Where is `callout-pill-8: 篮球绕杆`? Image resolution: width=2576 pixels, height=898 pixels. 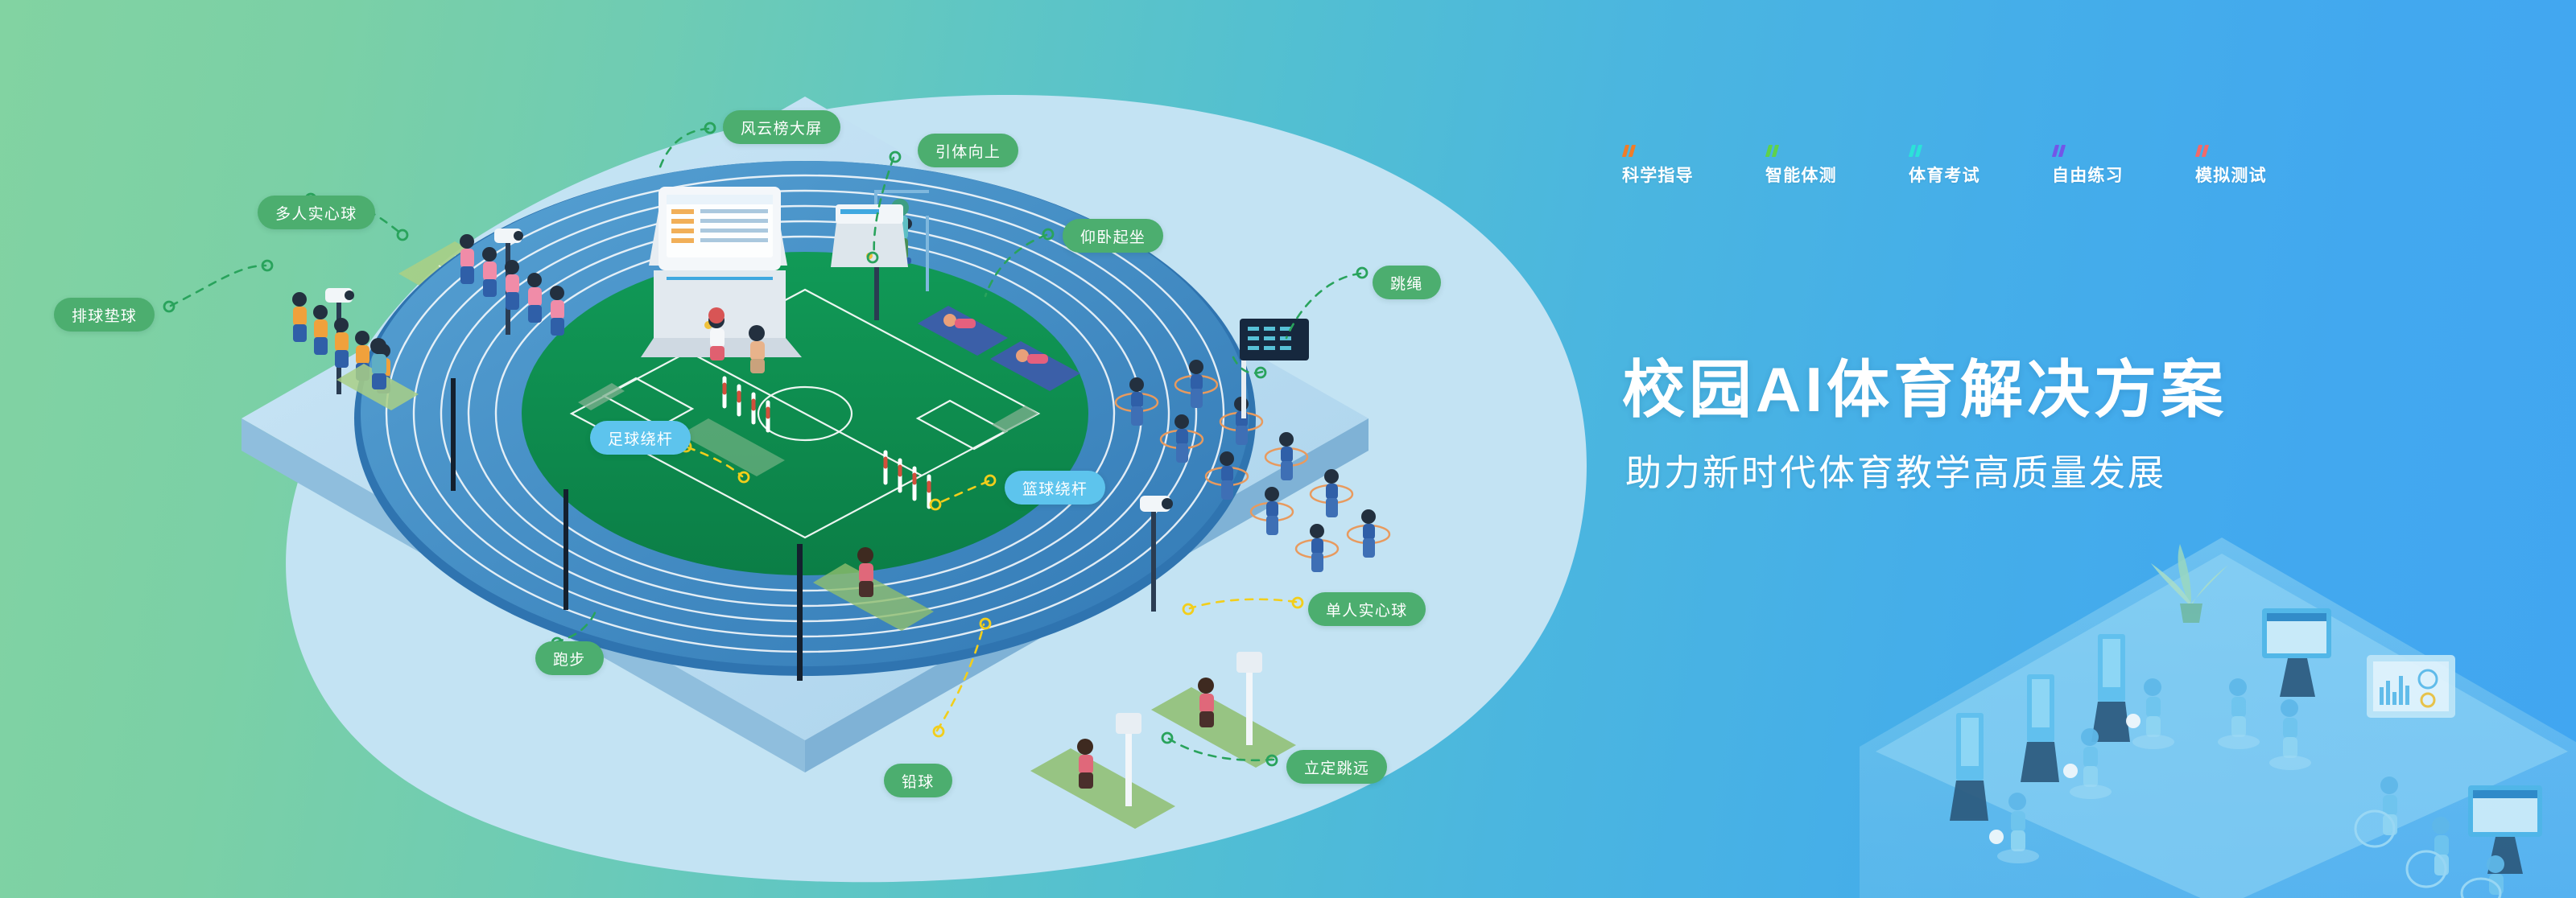 callout-pill-8: 篮球绕杆 is located at coordinates (1055, 488).